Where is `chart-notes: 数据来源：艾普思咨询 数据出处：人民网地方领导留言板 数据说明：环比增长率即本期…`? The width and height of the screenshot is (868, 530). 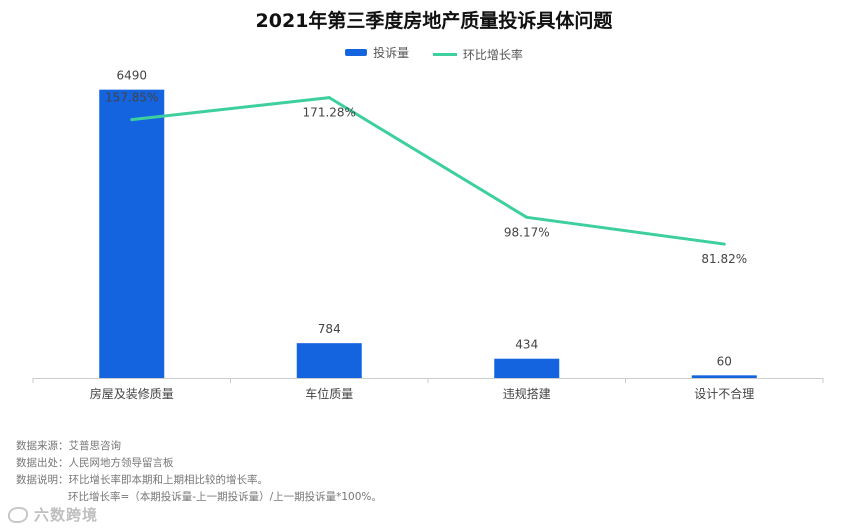 chart-notes: 数据来源：艾普思咨询 数据出处：人民网地方领导留言板 数据说明：环比增长率即本期… is located at coordinates (199, 472).